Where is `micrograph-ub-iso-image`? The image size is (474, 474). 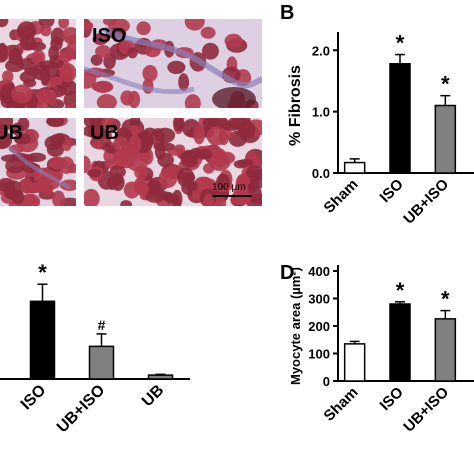 micrograph-ub-iso-image is located at coordinates (38, 162).